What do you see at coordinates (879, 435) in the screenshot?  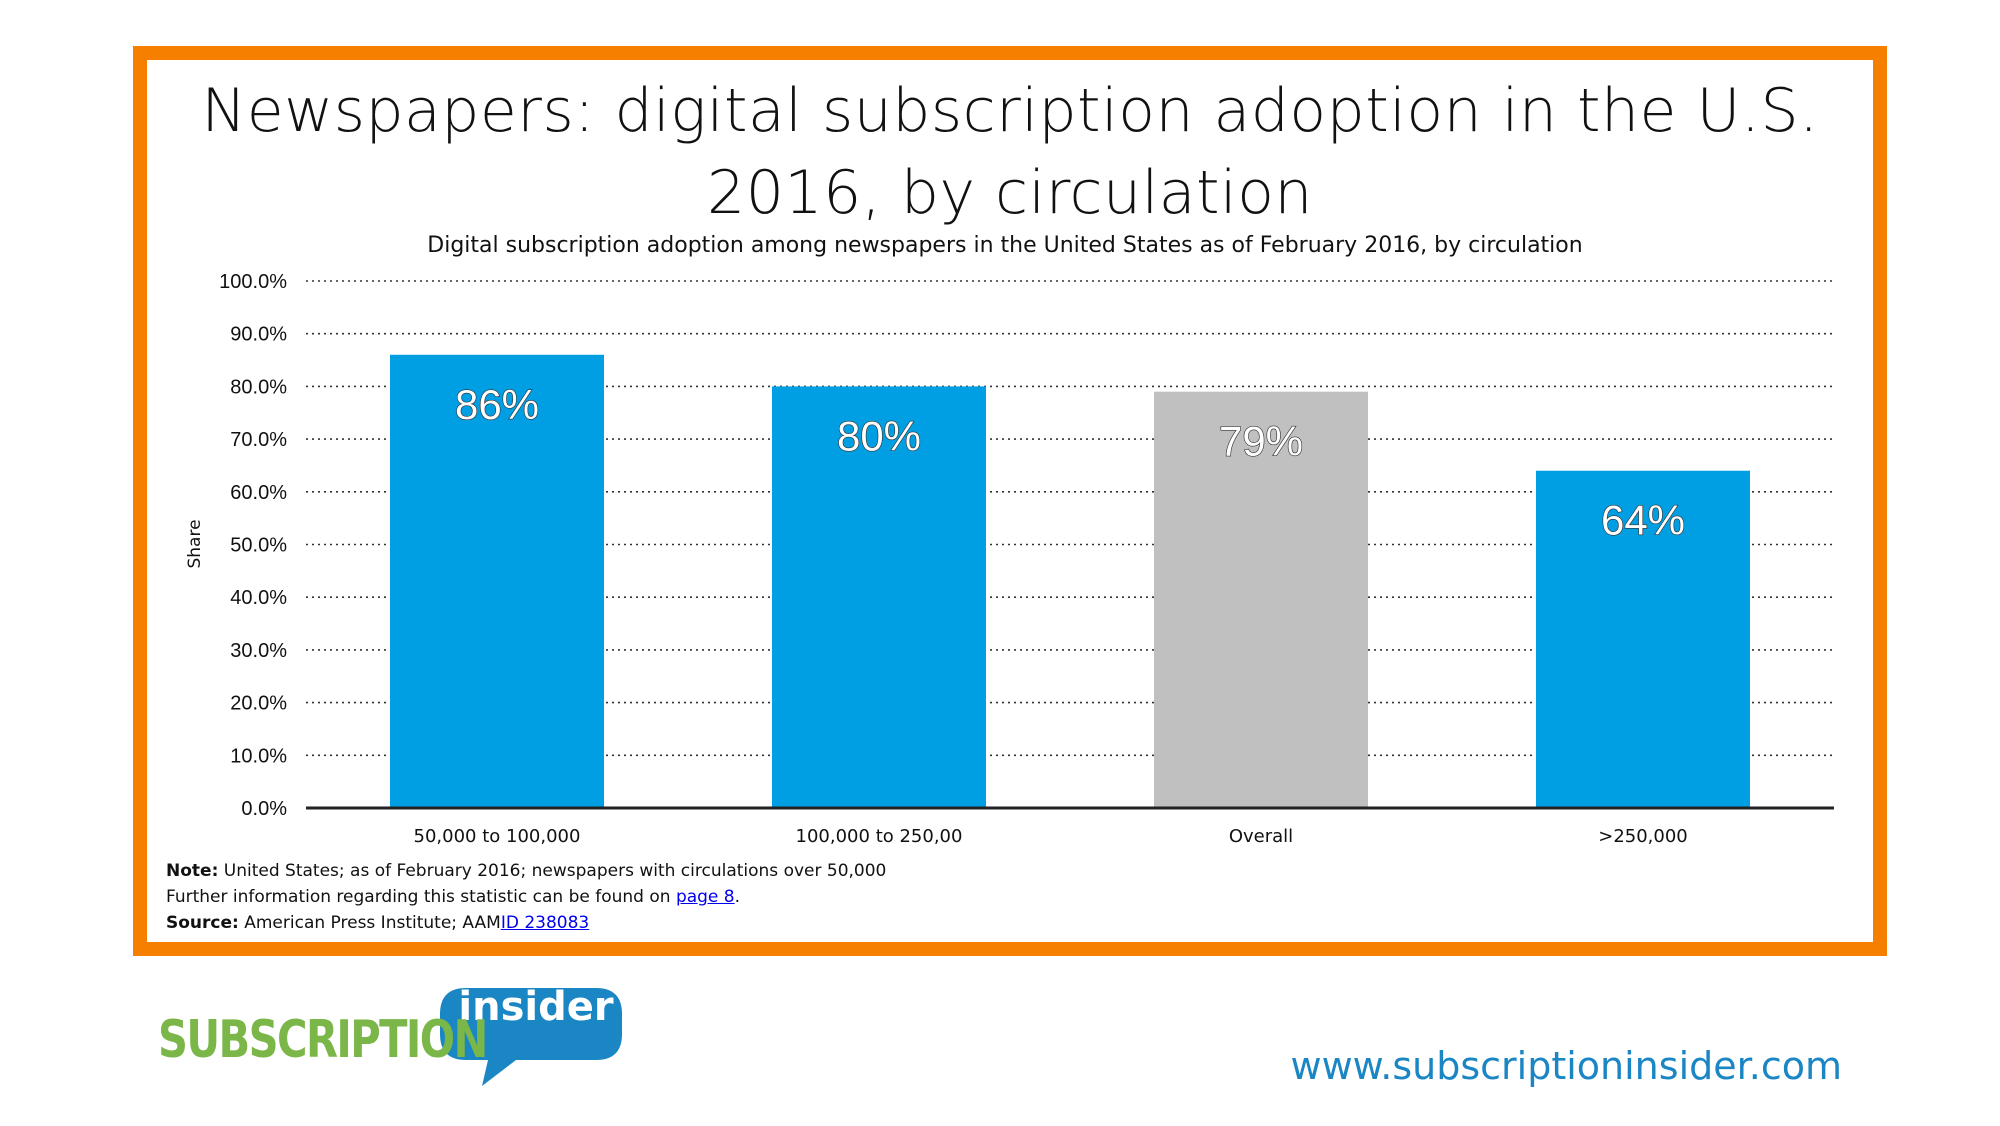 I see `data-label: 80%` at bounding box center [879, 435].